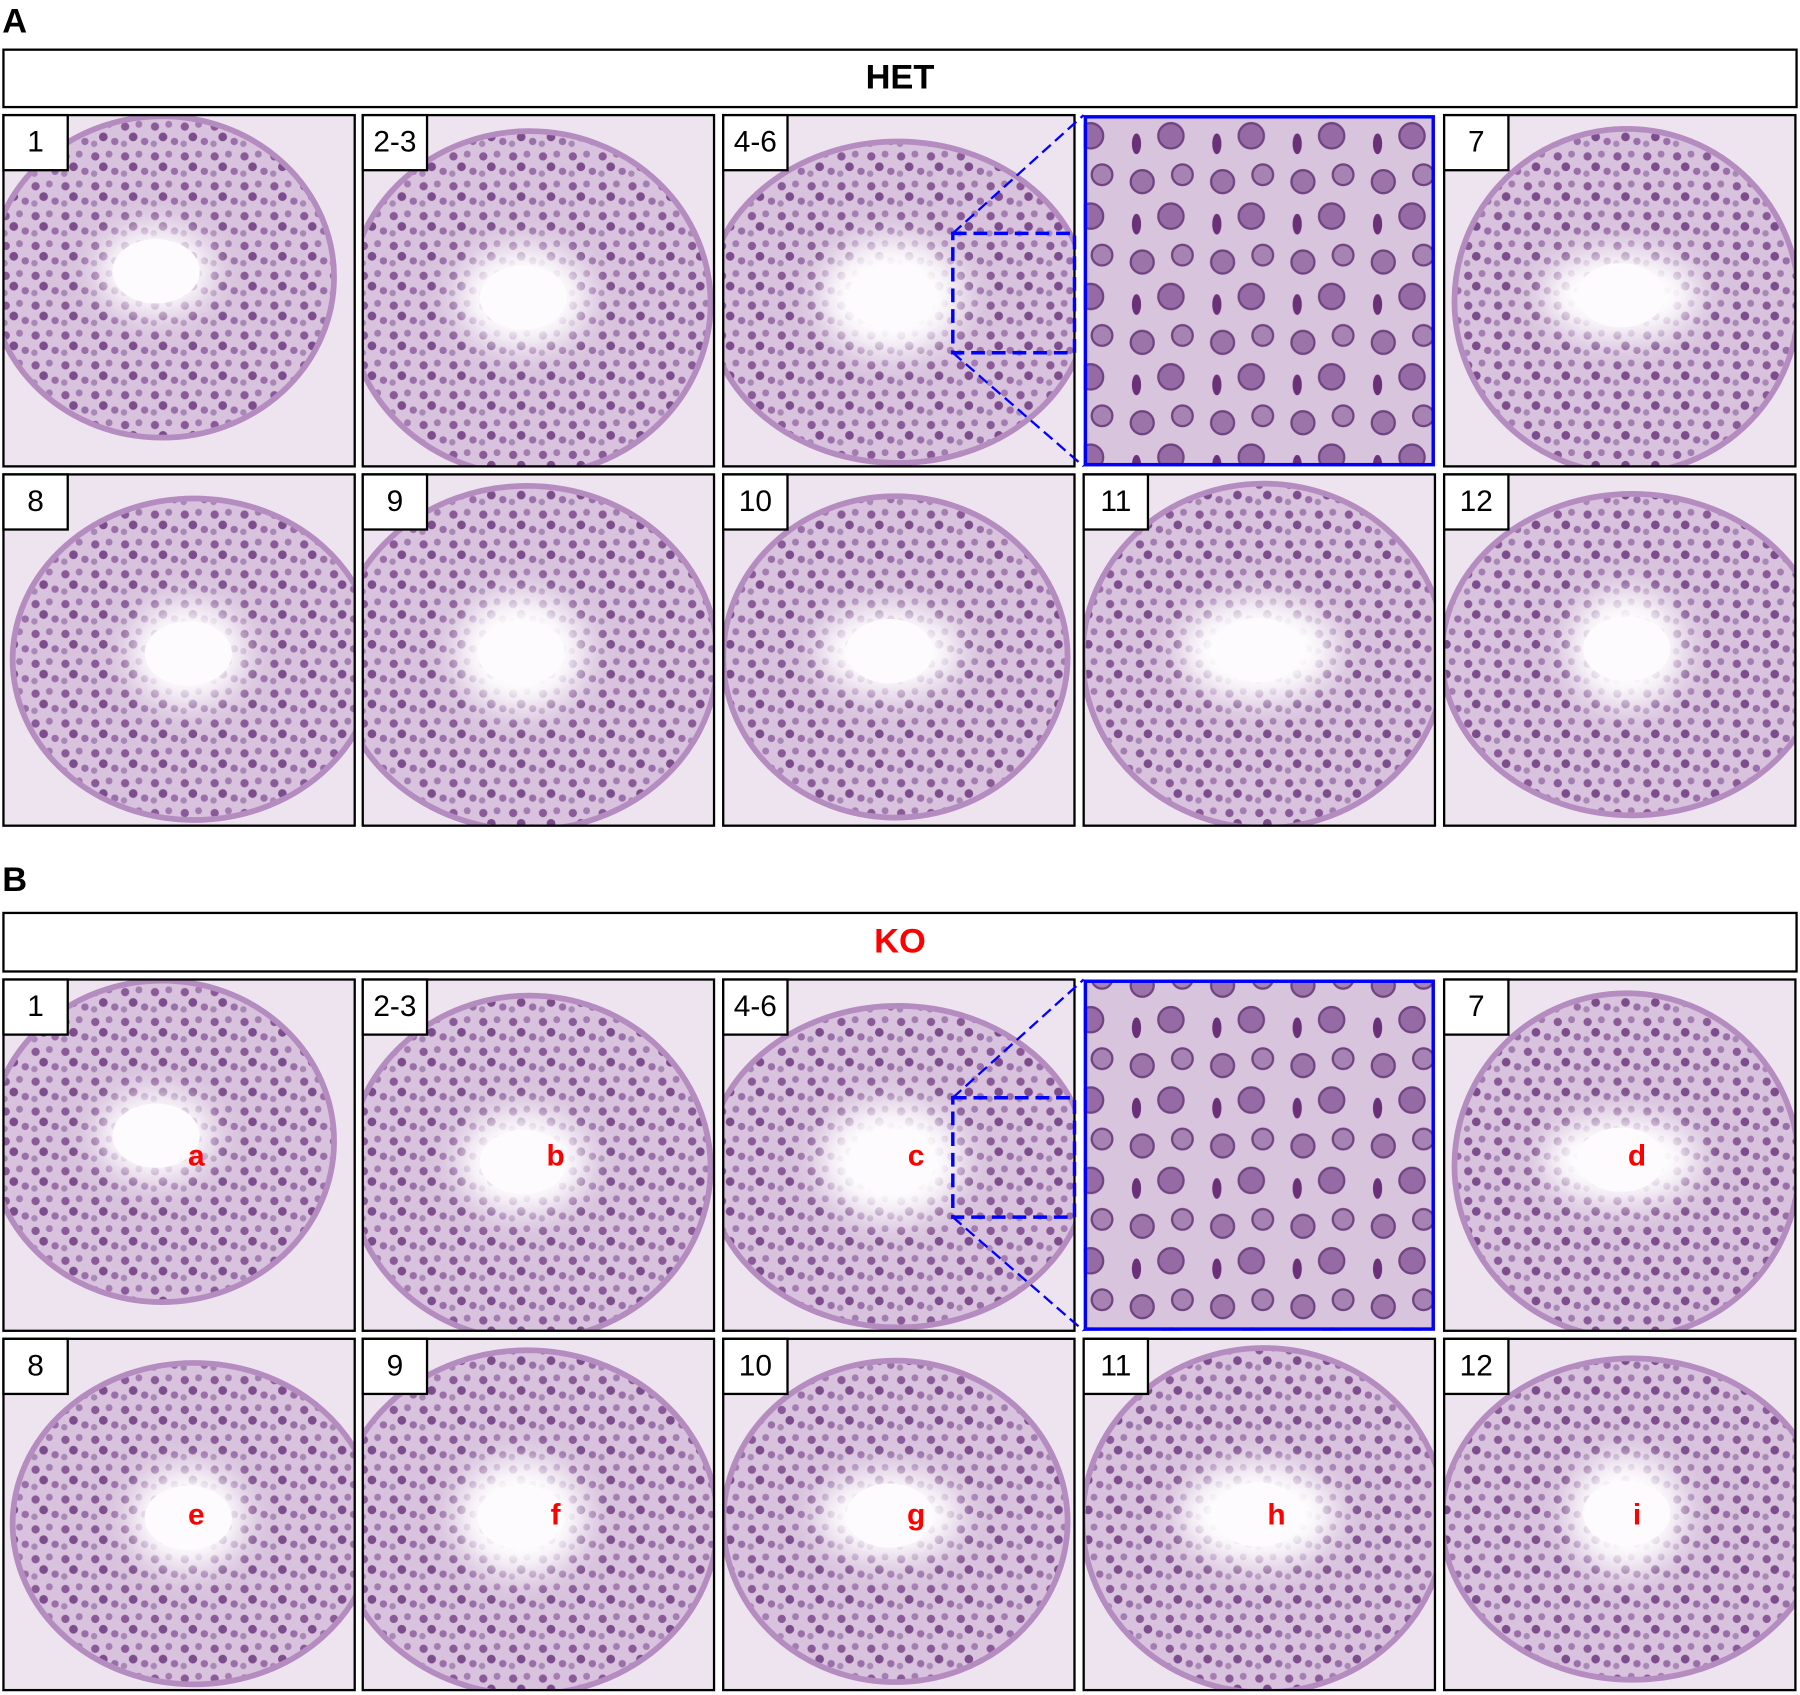 Image resolution: width=1800 pixels, height=1695 pixels. I want to click on micrograph-tile: 12 i, so click(1619, 1514).